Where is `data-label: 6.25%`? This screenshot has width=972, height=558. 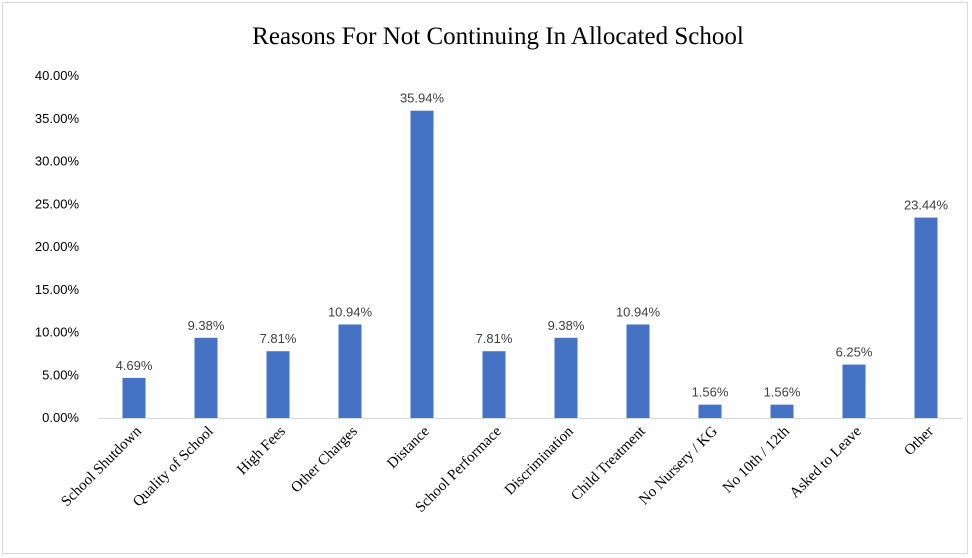 data-label: 6.25% is located at coordinates (854, 352).